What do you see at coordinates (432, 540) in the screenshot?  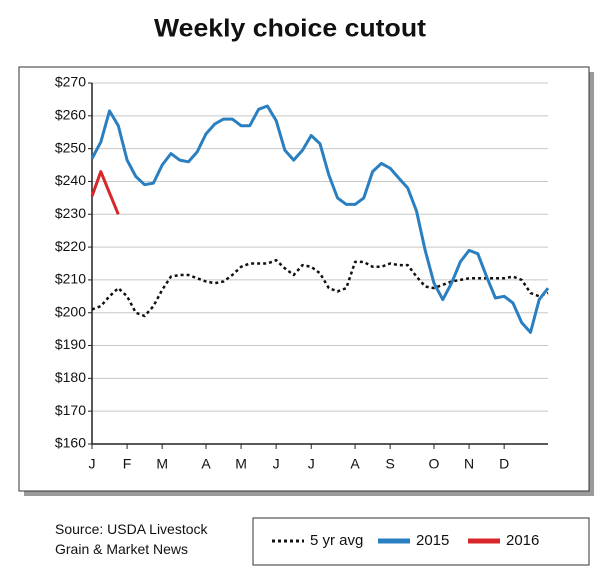 I see `legend-label: 2015` at bounding box center [432, 540].